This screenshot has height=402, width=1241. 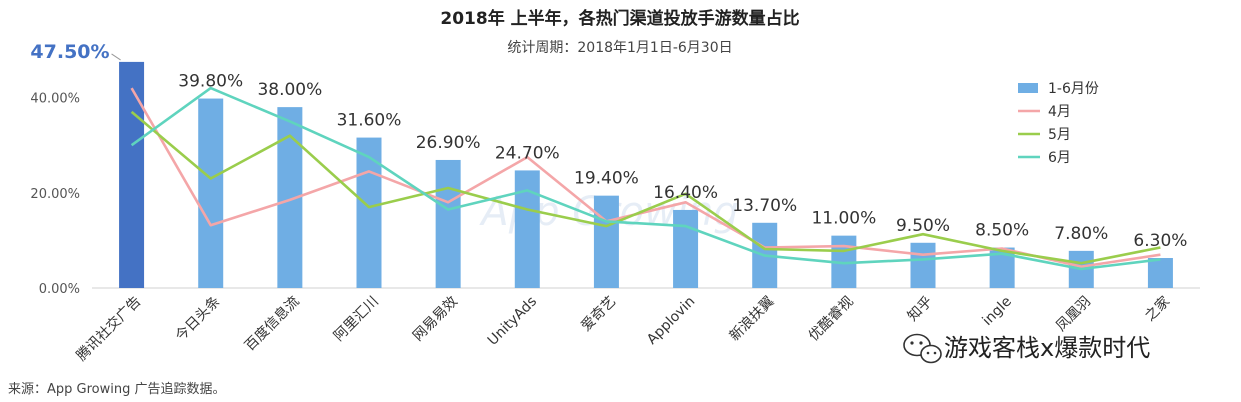 I want to click on x-tick-label: 新浪扶翼, so click(x=752, y=319).